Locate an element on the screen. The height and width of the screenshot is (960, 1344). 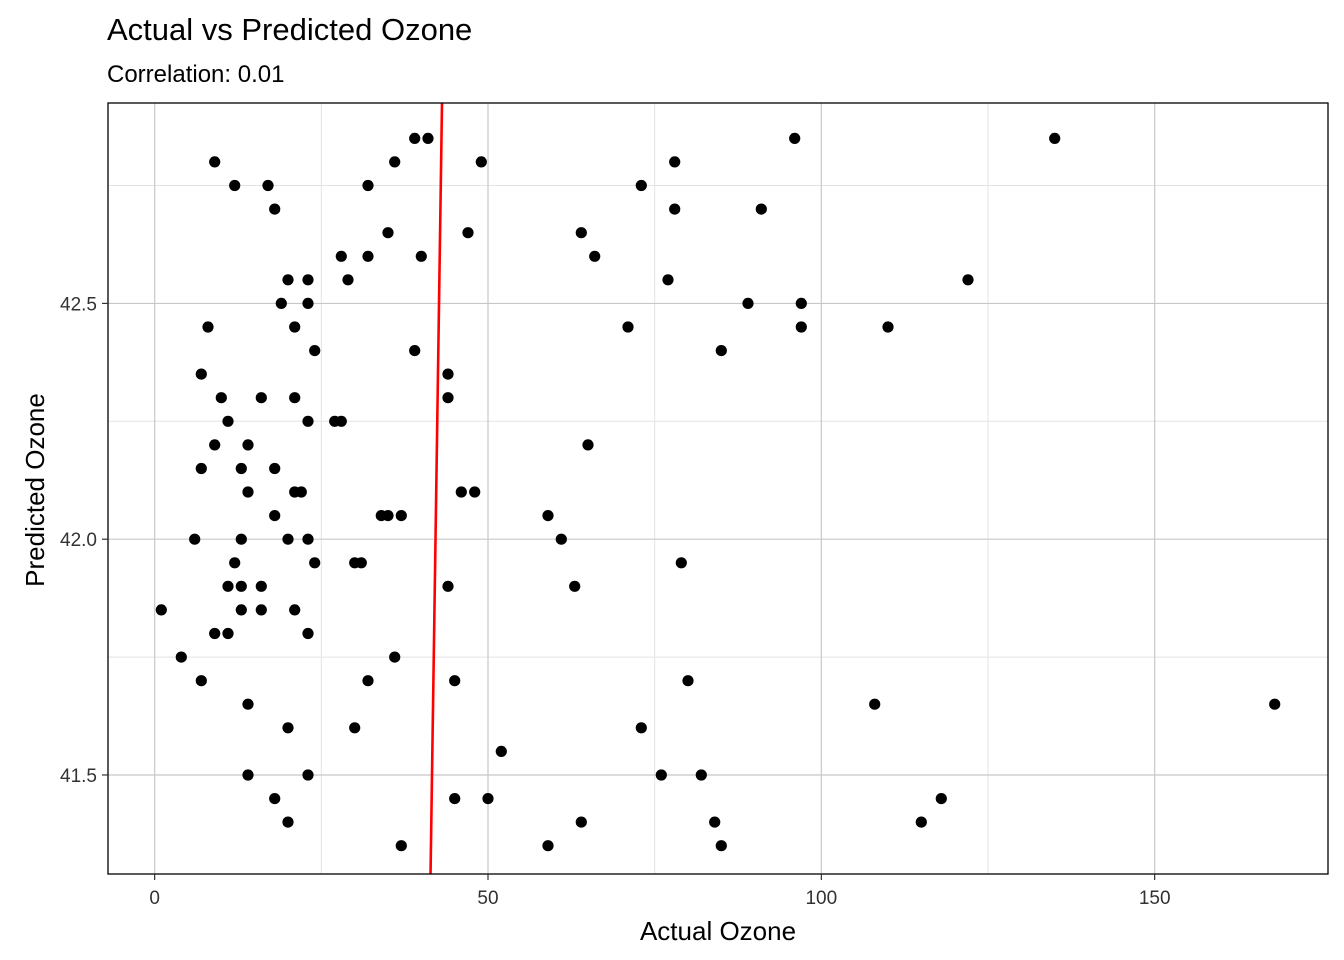
x-tick-label: 150 is located at coordinates (1155, 898).